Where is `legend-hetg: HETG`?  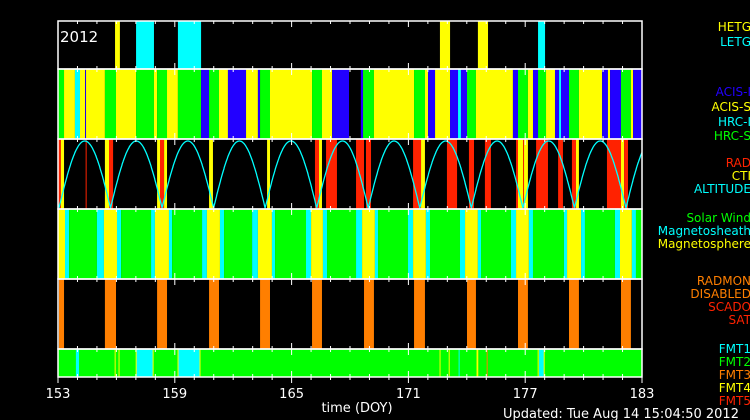
legend-hetg: HETG is located at coordinates (734, 27).